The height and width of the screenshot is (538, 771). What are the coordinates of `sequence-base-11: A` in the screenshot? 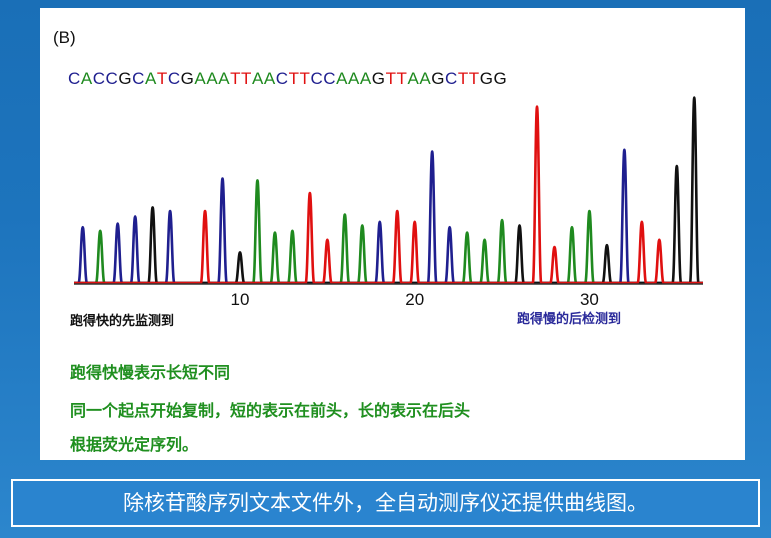 It's located at (200, 78).